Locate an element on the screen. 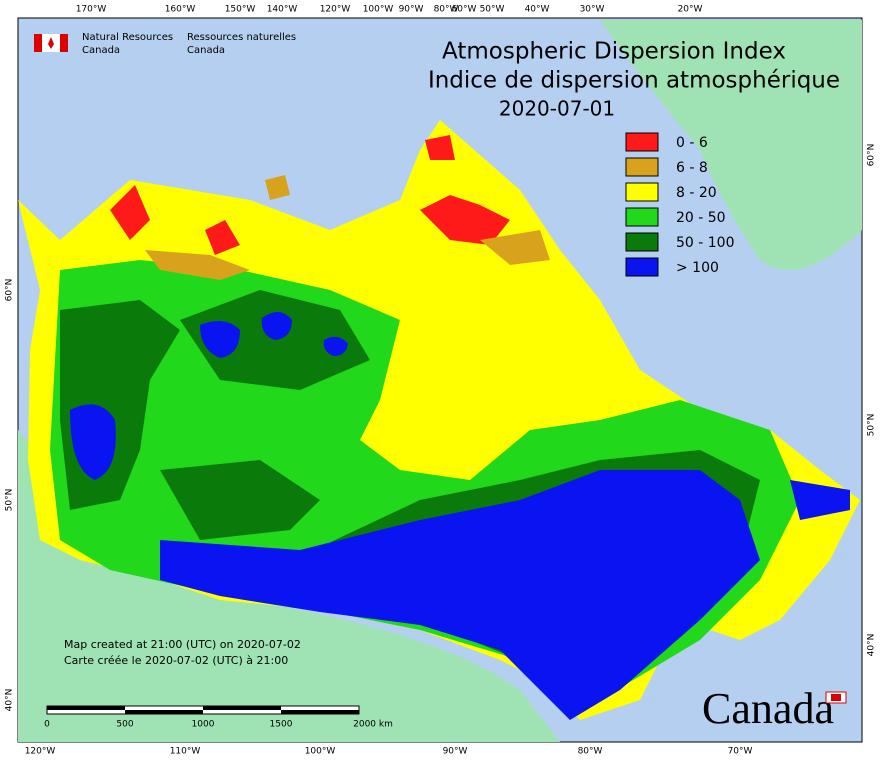  agency-fr: Ressources naturelles is located at coordinates (241, 37).